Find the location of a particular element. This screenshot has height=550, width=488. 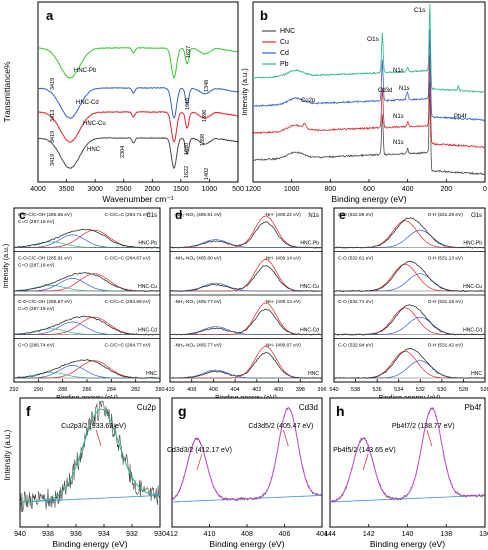

panel-c-peak-annotation: C-C/C=C (284.67 eV) is located at coordinates (128, 259).